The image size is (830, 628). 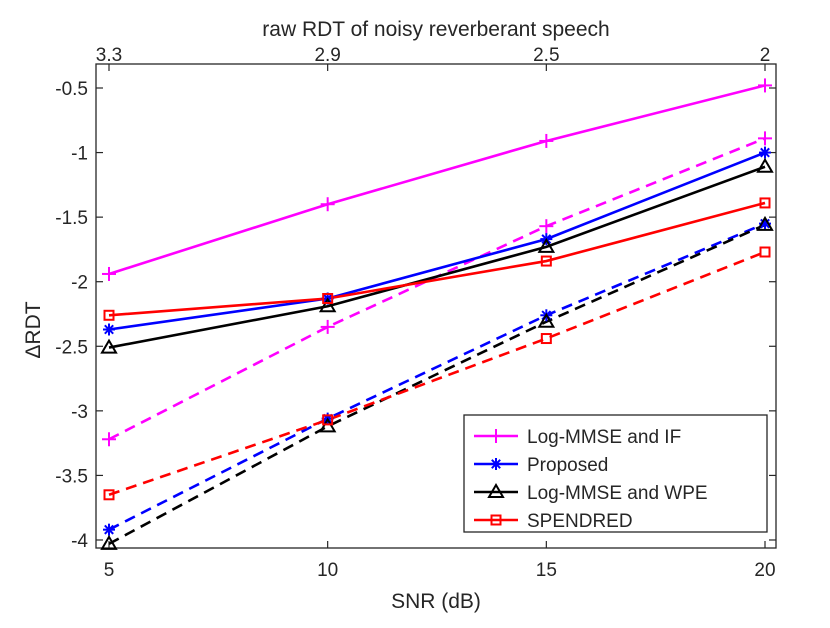 What do you see at coordinates (617, 493) in the screenshot?
I see `legend-label: Log-MMSE and WPE` at bounding box center [617, 493].